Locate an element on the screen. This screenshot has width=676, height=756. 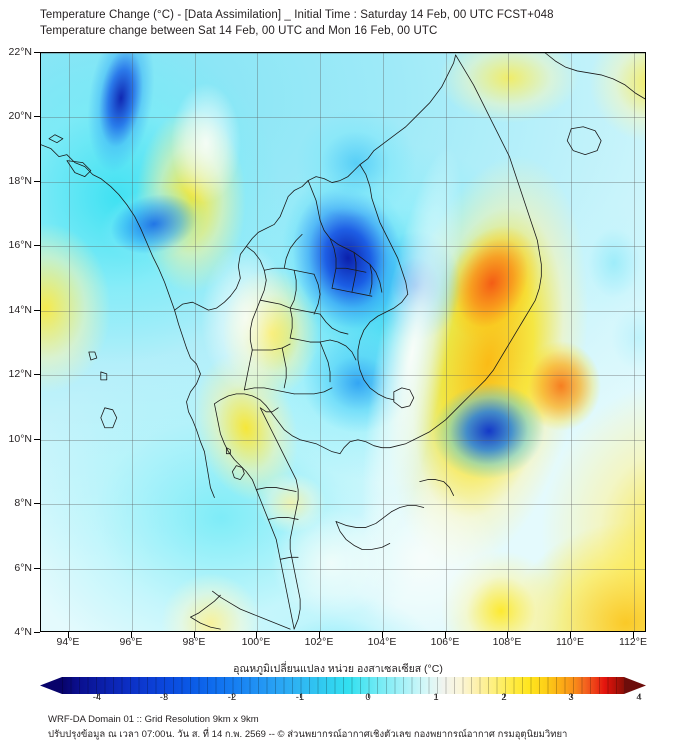
colorbar is located at coordinates (343, 685).